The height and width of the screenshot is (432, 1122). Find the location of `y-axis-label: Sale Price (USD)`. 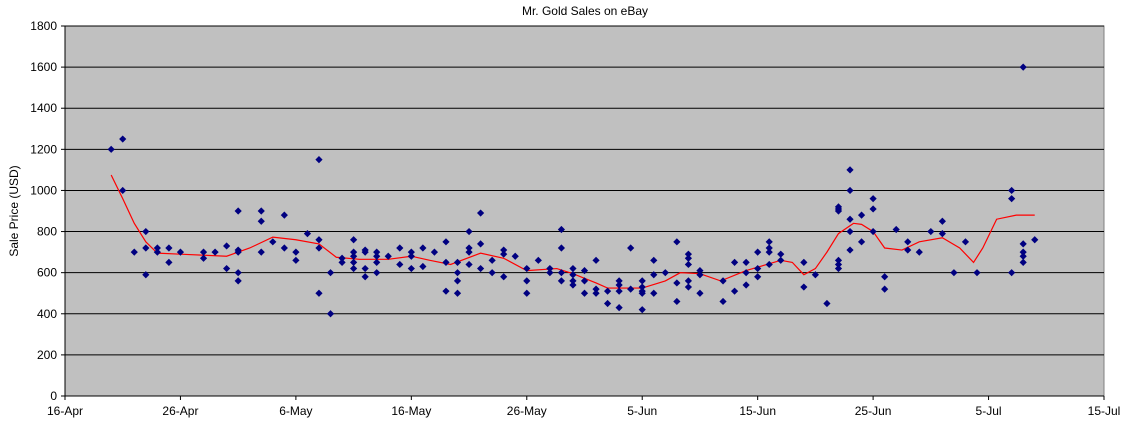

y-axis-label: Sale Price (USD) is located at coordinates (14, 210).